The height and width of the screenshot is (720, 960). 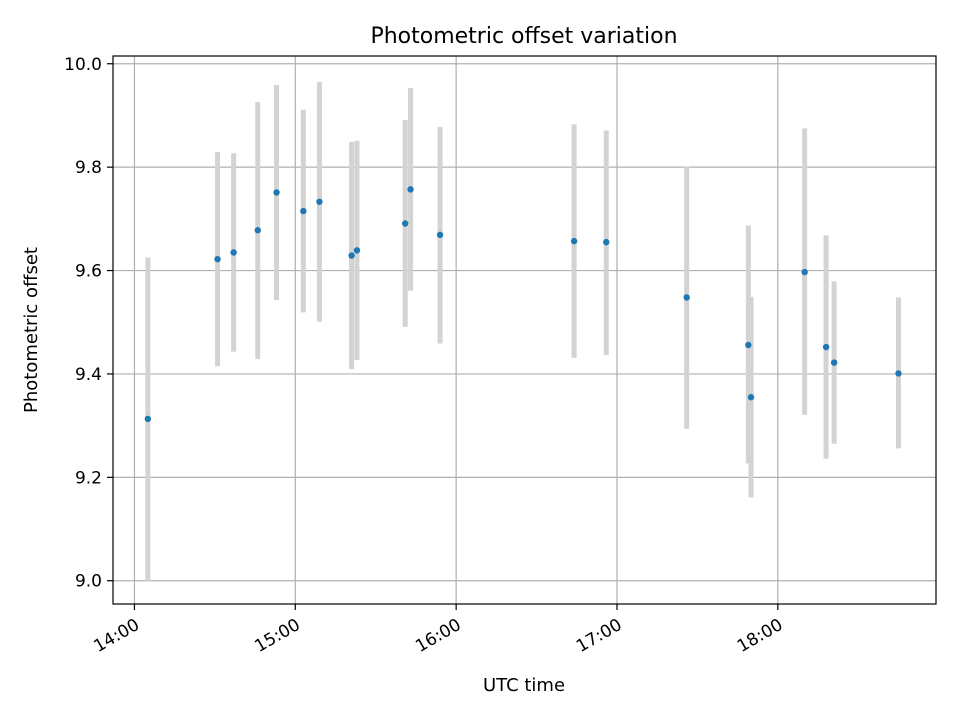 I want to click on y-tick-label: 10.0, so click(x=83, y=65).